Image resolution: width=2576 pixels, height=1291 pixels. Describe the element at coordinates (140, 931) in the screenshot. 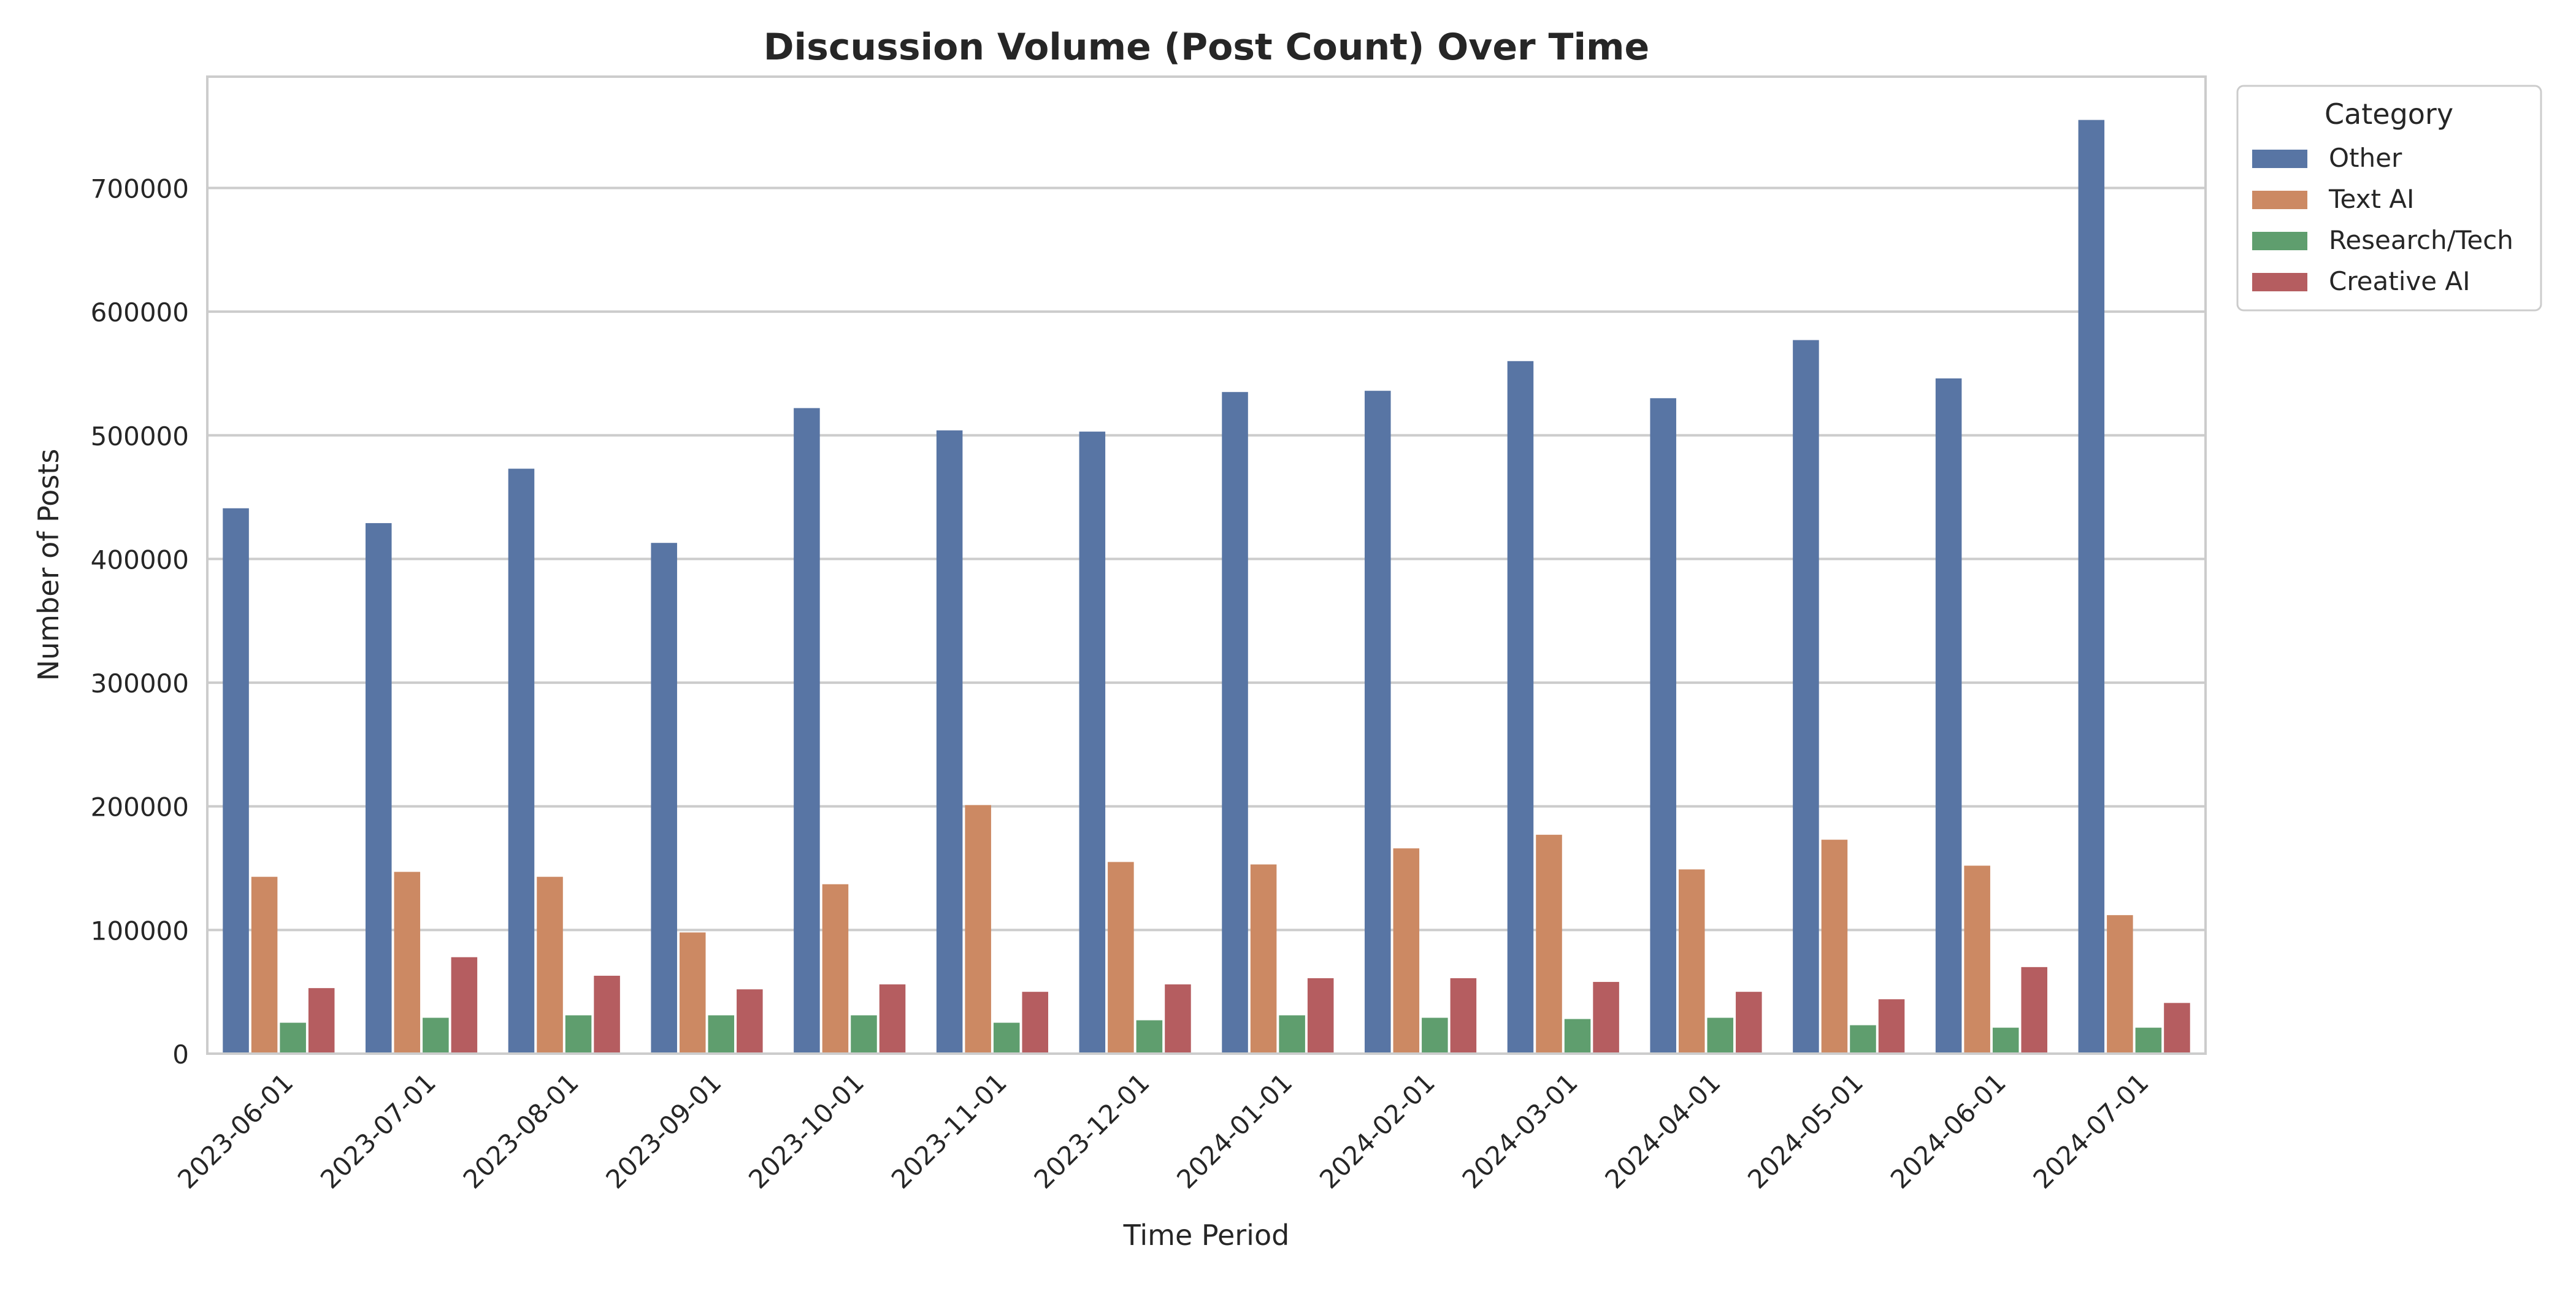

I see `y-tick-label: 100000` at that location.